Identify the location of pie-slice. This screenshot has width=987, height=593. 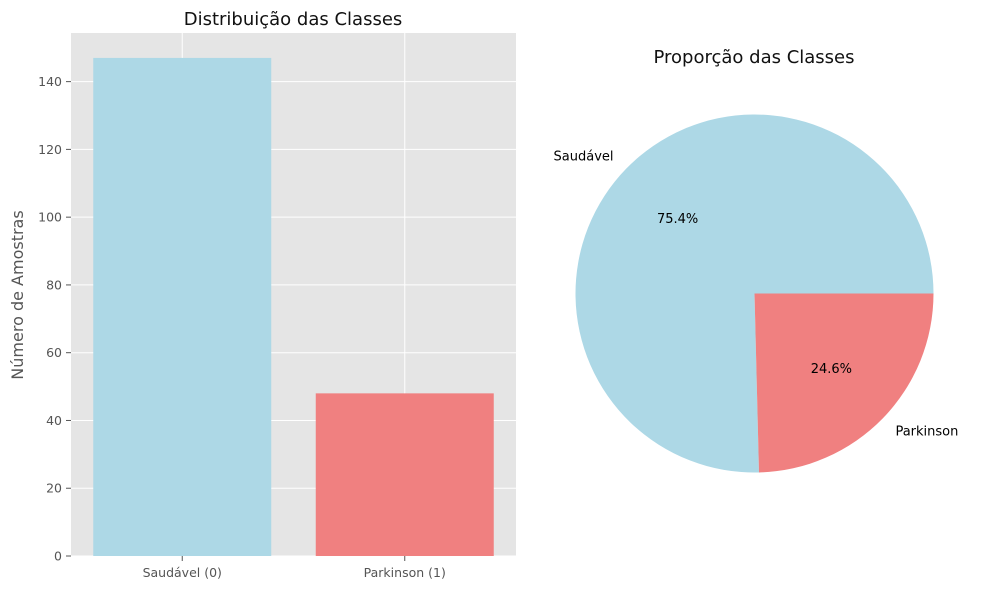
(844, 383).